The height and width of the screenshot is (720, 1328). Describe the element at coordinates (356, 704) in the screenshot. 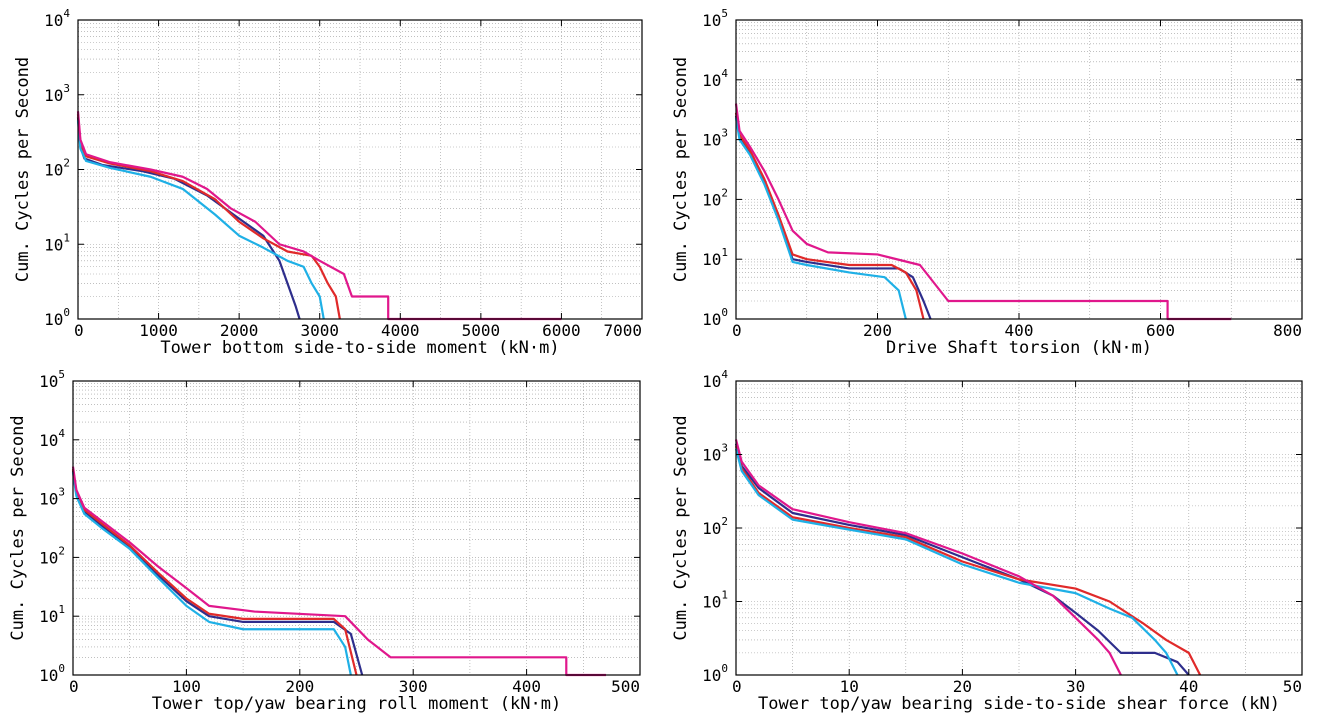

I see `x-axis-label: Tower top/yaw bearing roll moment (kN·m)` at that location.